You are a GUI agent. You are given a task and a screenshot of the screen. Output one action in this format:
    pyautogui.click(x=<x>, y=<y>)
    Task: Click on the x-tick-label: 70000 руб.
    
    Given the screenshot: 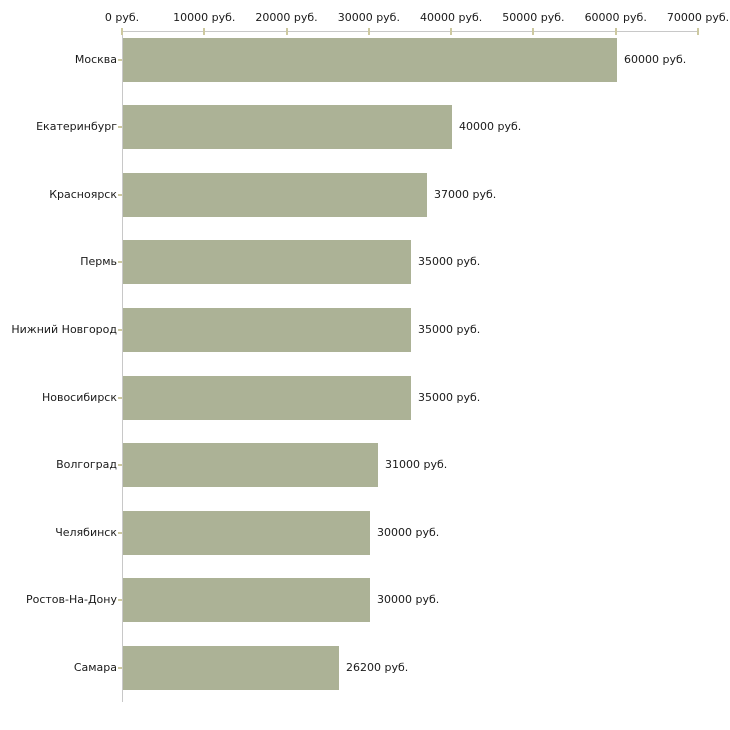 What is the action you would take?
    pyautogui.click(x=698, y=17)
    